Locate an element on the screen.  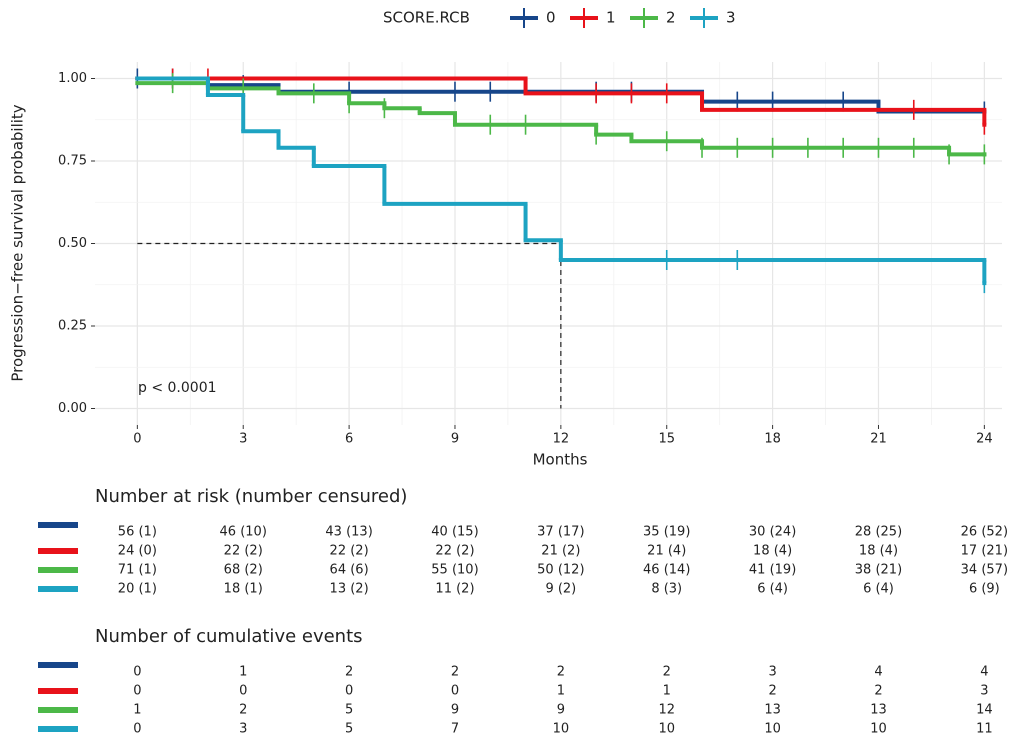
x-tick-label: 3 is located at coordinates (243, 439).